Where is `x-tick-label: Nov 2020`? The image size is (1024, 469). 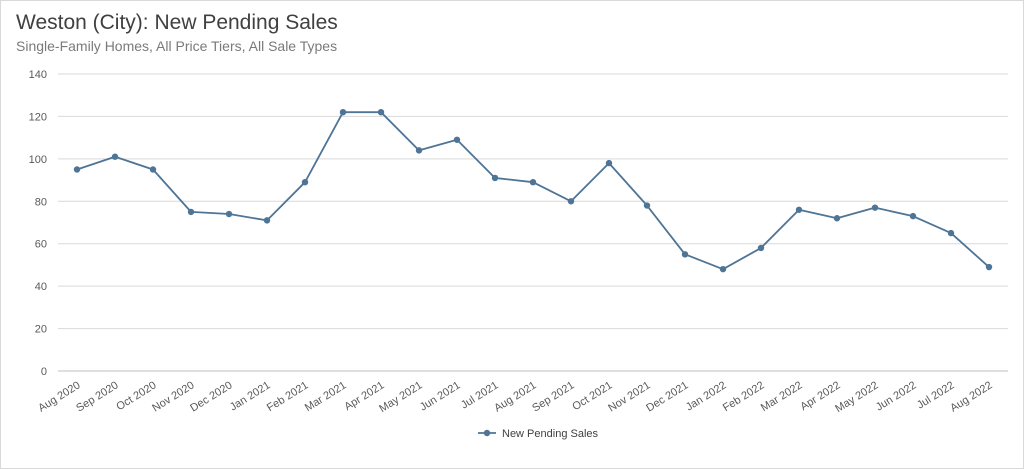 x-tick-label: Nov 2020 is located at coordinates (173, 396).